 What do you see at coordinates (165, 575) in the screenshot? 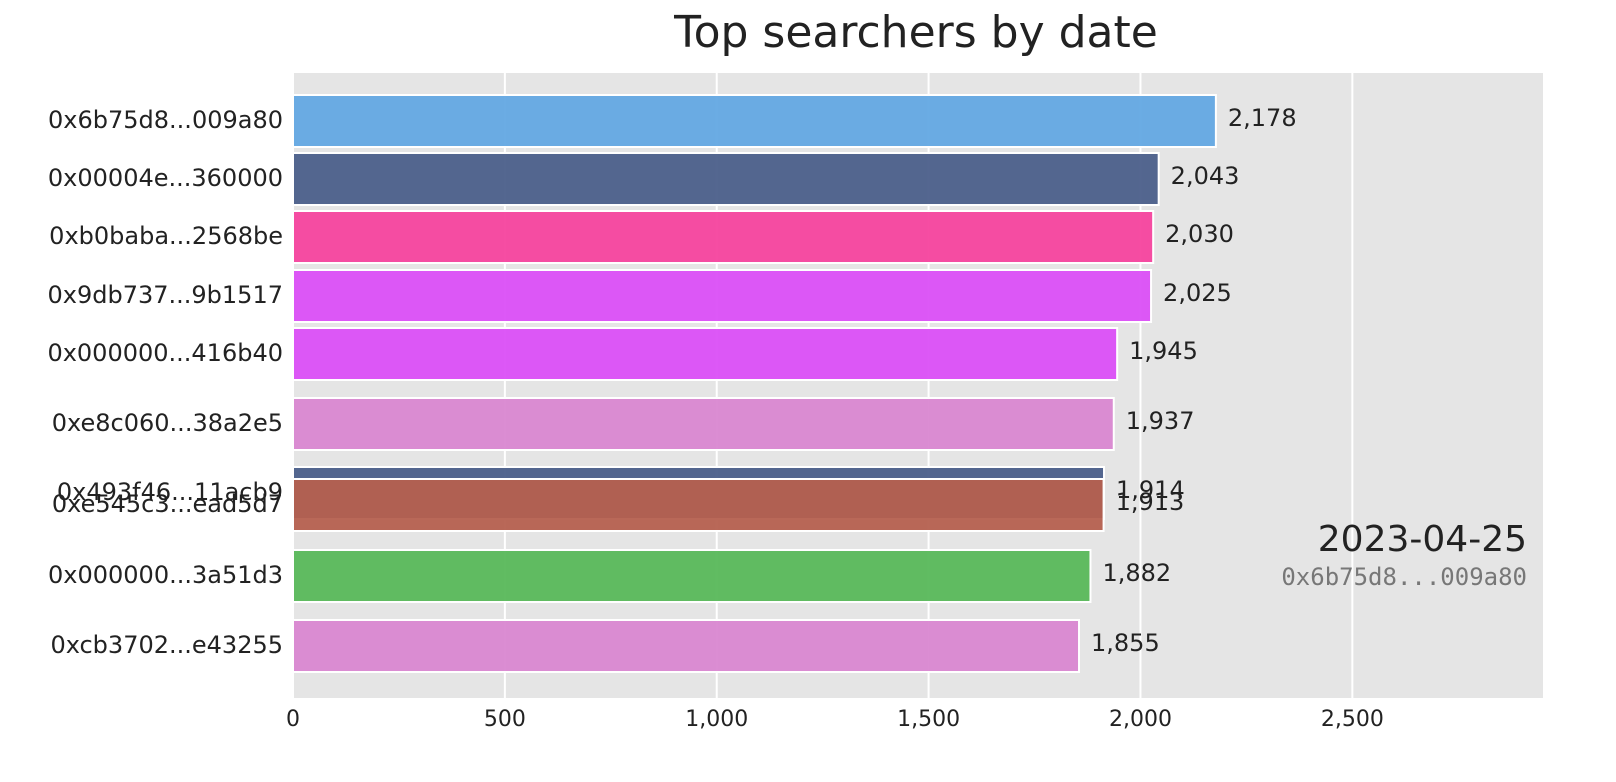
I see `category-label: 0x000000...3a51d3` at bounding box center [165, 575].